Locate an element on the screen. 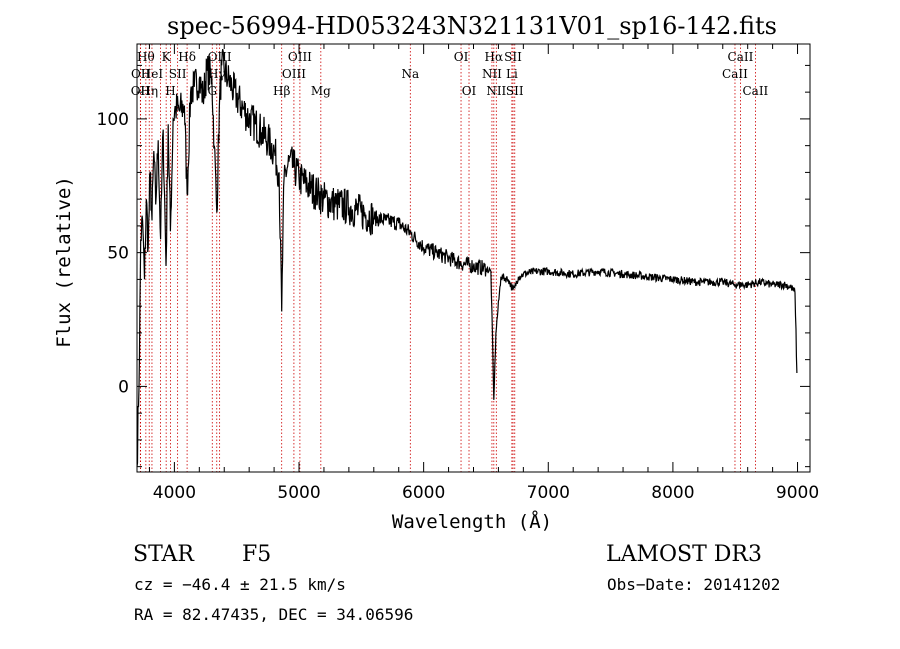 This screenshot has width=900, height=649. line-label: K is located at coordinates (167, 57).